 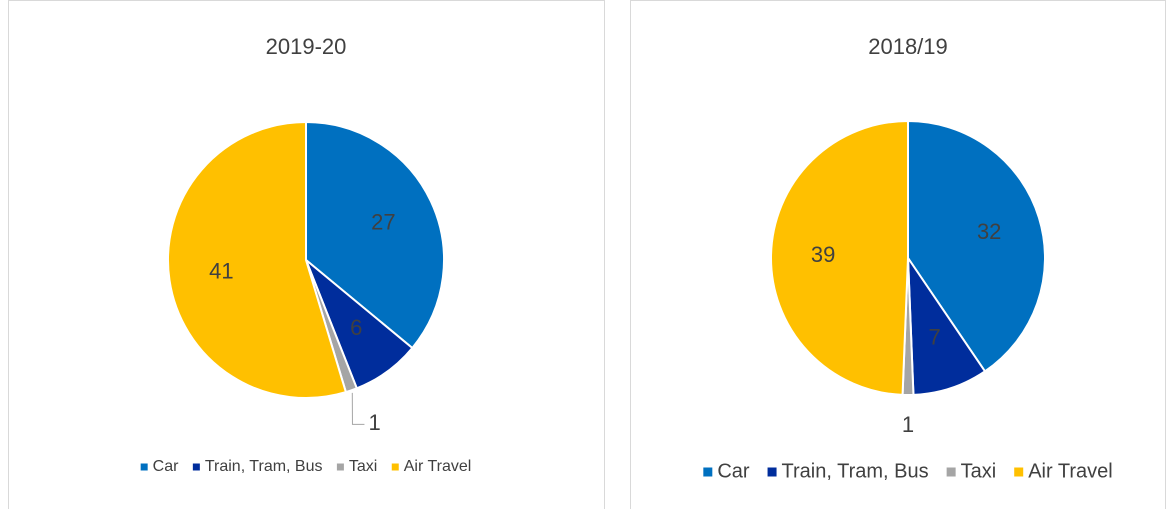 What do you see at coordinates (934, 336) in the screenshot?
I see `data-label: 7` at bounding box center [934, 336].